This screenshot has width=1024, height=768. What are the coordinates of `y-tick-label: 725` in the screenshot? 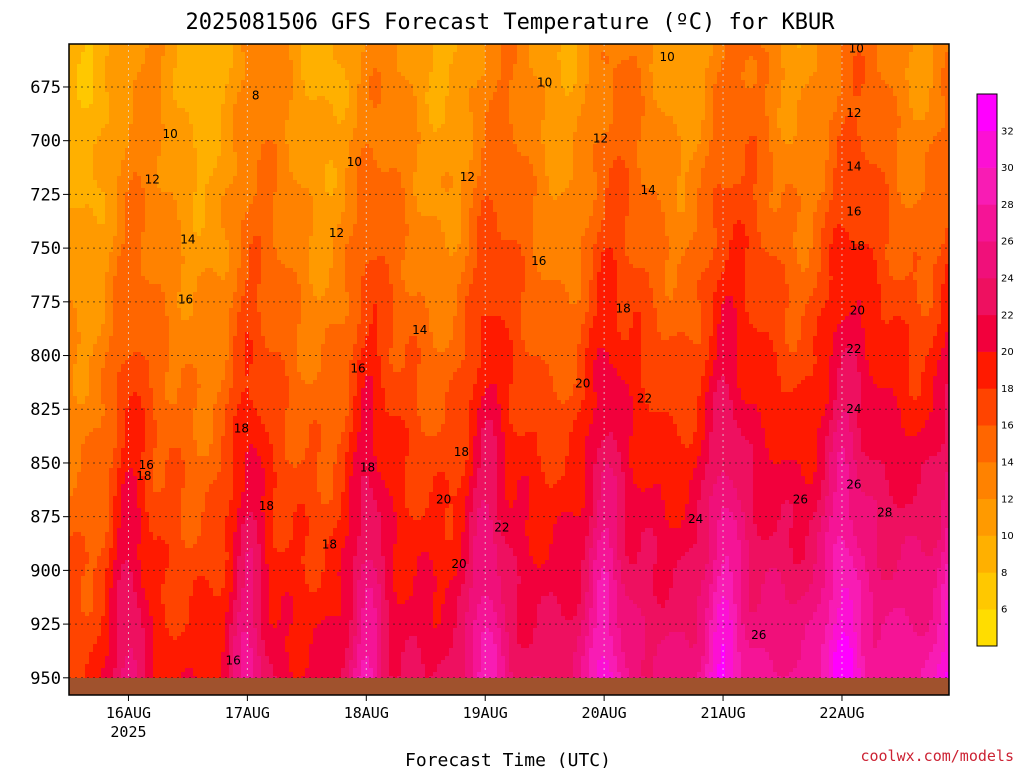 It's located at (45, 195).